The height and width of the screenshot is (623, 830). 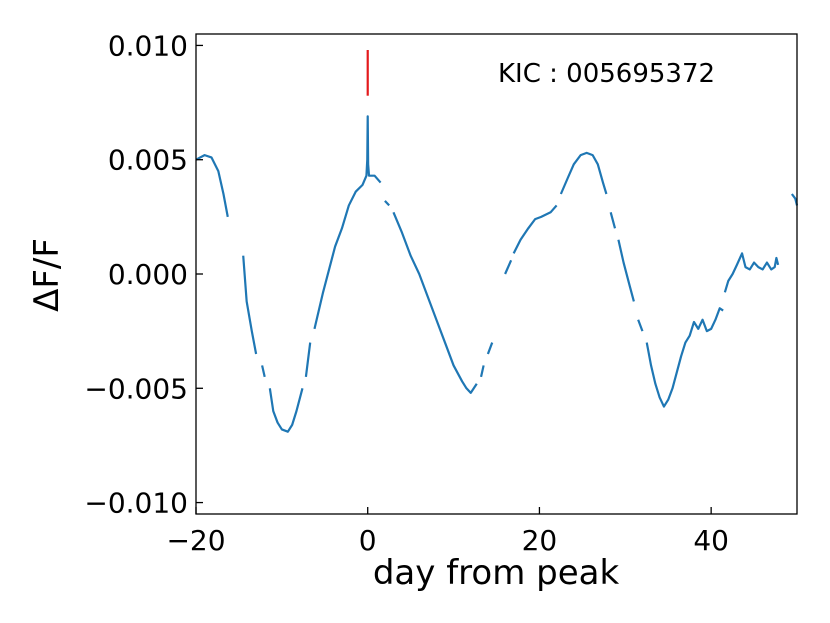 What do you see at coordinates (136, 503) in the screenshot?
I see `y-tick-label: −0.010` at bounding box center [136, 503].